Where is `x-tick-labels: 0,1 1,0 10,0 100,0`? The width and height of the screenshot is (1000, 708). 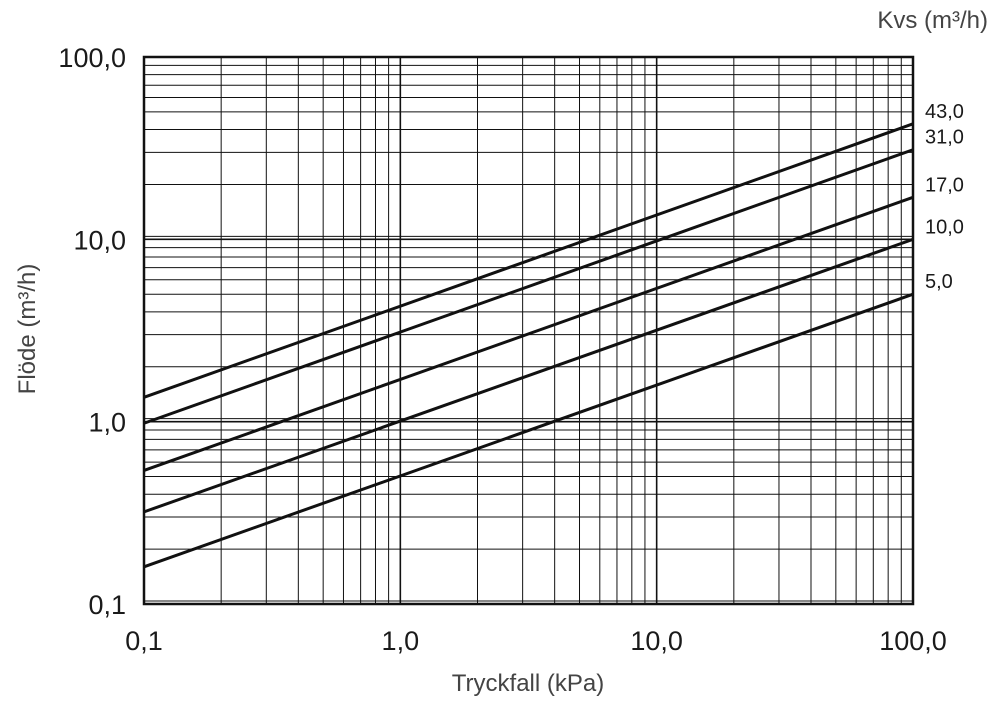 x-tick-labels: 0,1 1,0 10,0 100,0 is located at coordinates (536, 641).